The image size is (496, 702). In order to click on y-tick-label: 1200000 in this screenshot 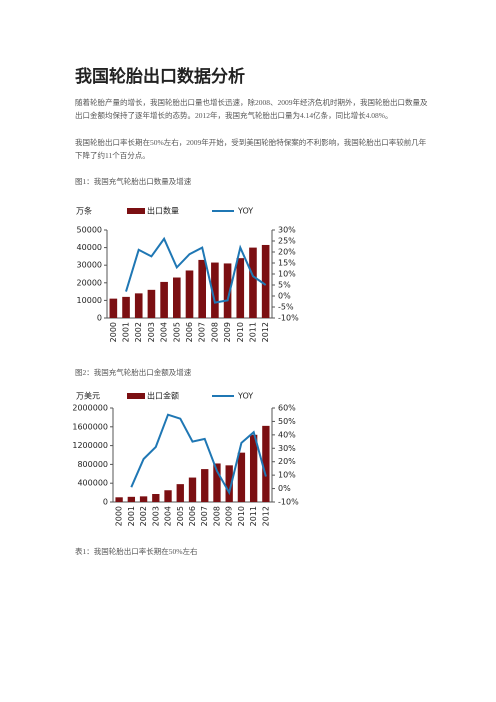, I will do `click(90, 445)`.